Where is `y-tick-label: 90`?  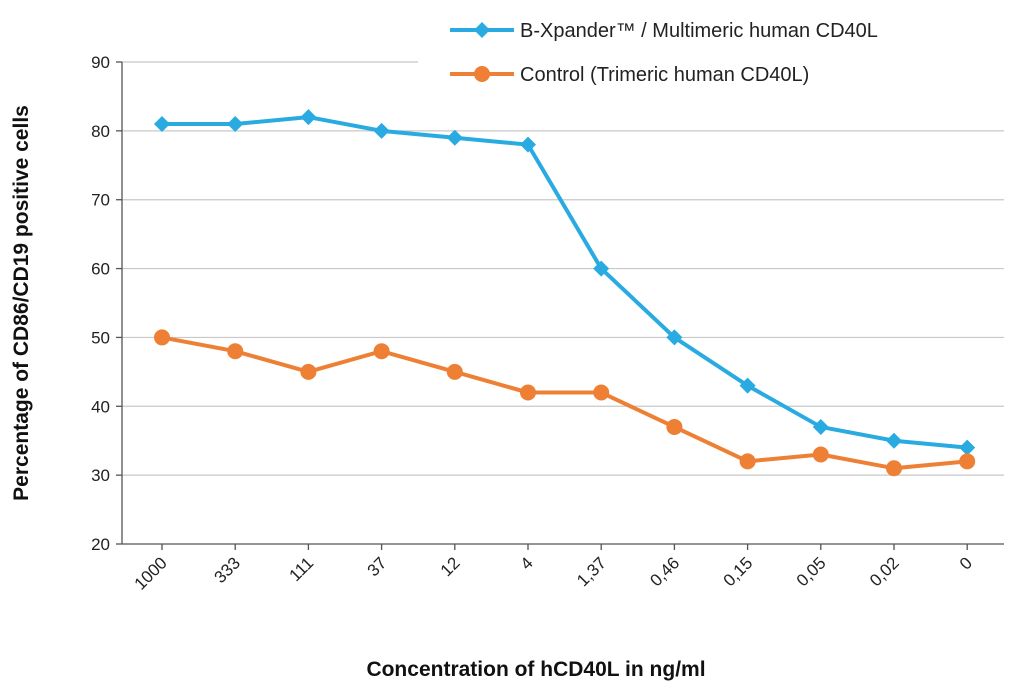
y-tick-label: 90 is located at coordinates (100, 62).